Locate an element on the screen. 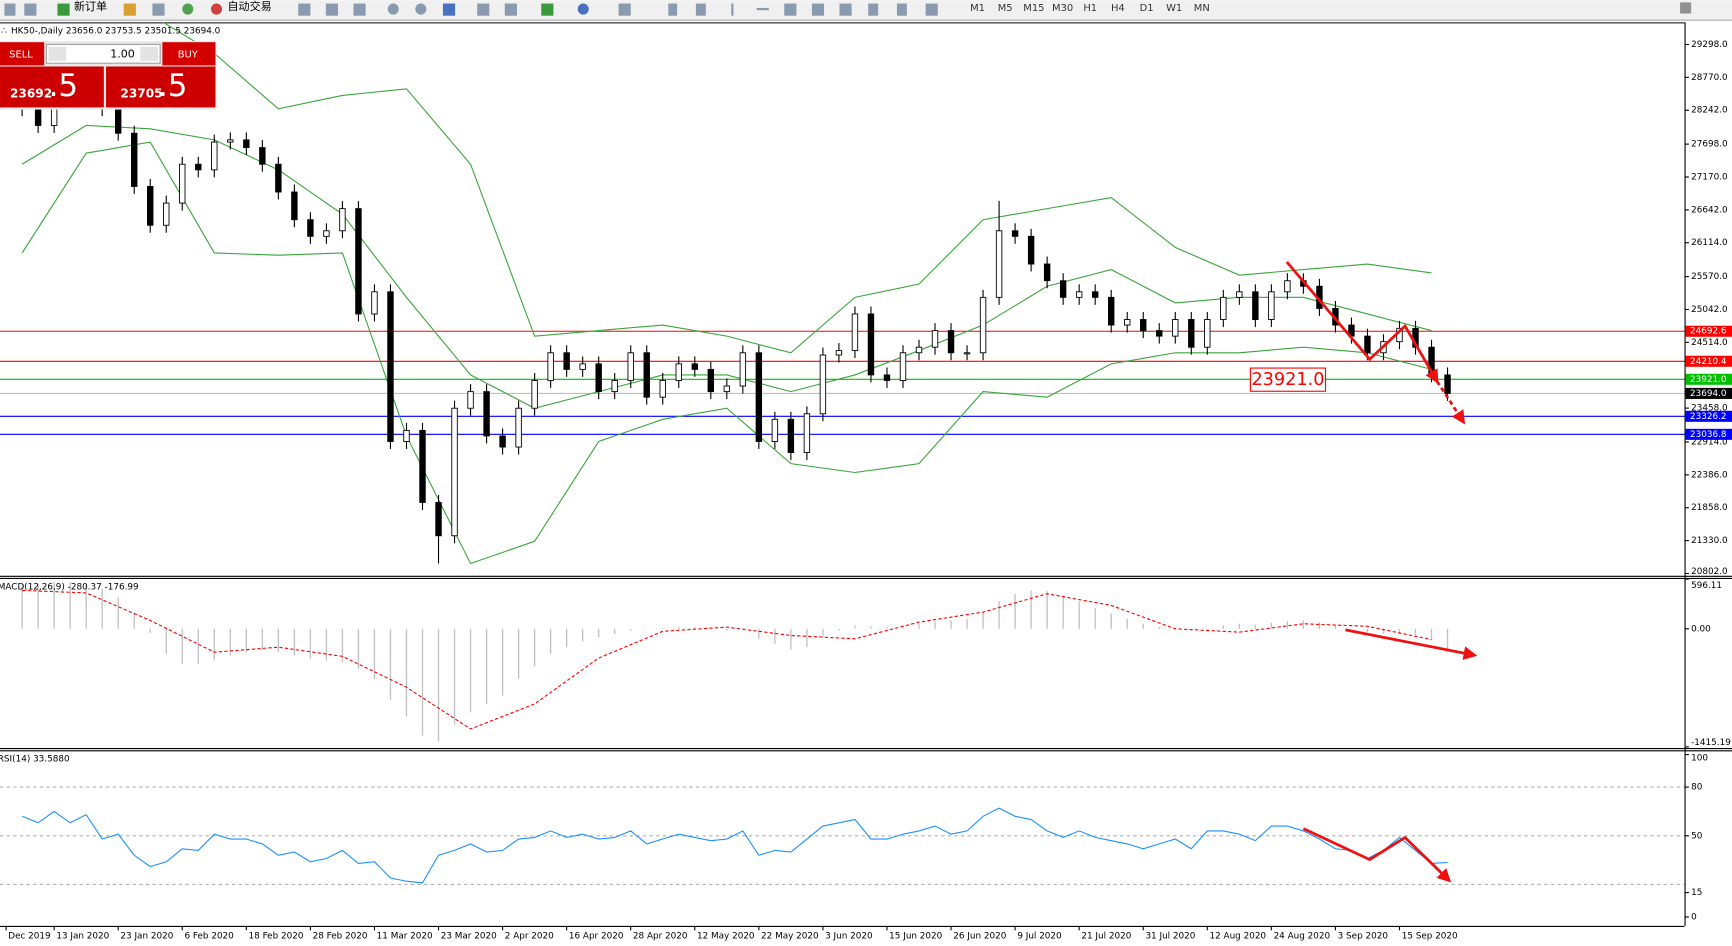 The width and height of the screenshot is (1732, 946). bid-box is located at coordinates (52, 87).